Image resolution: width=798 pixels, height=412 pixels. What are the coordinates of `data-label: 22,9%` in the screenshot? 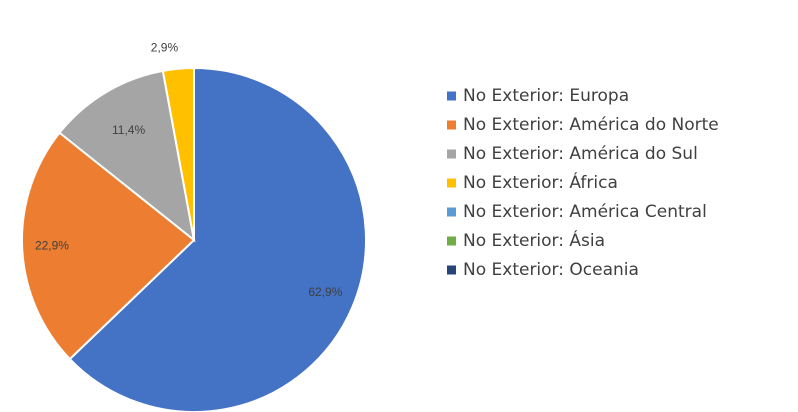 It's located at (52, 245).